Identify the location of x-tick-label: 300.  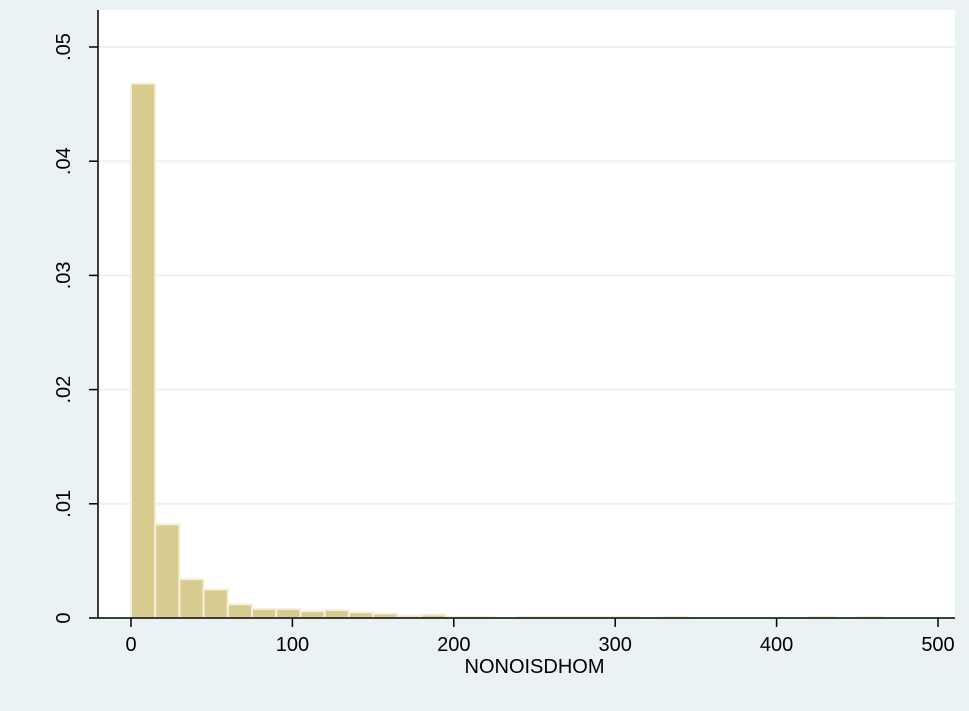
(615, 645).